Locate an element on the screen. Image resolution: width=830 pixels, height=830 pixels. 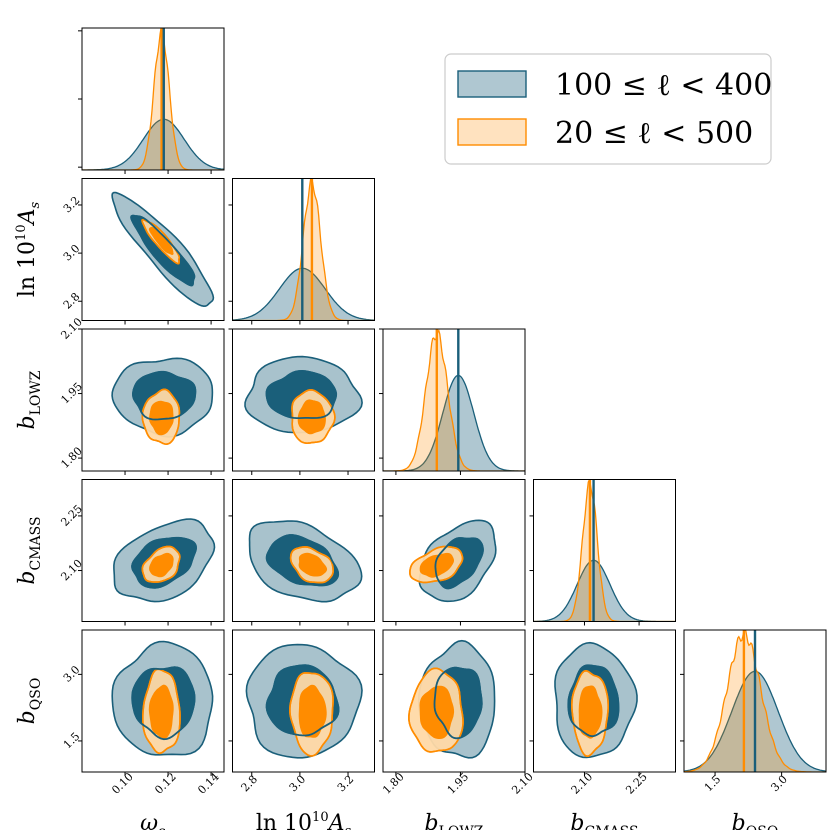
panel-omega_c-vs-b_LOWZ: 1.801.952.10 is located at coordinates (141, 395).